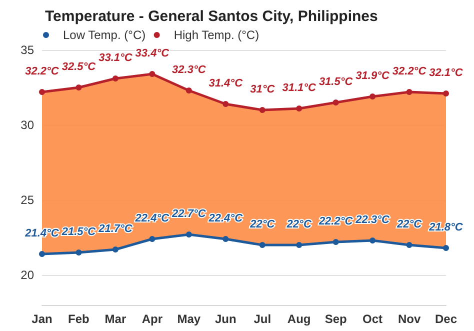  I want to click on x-tick-label: Oct, so click(372, 319).